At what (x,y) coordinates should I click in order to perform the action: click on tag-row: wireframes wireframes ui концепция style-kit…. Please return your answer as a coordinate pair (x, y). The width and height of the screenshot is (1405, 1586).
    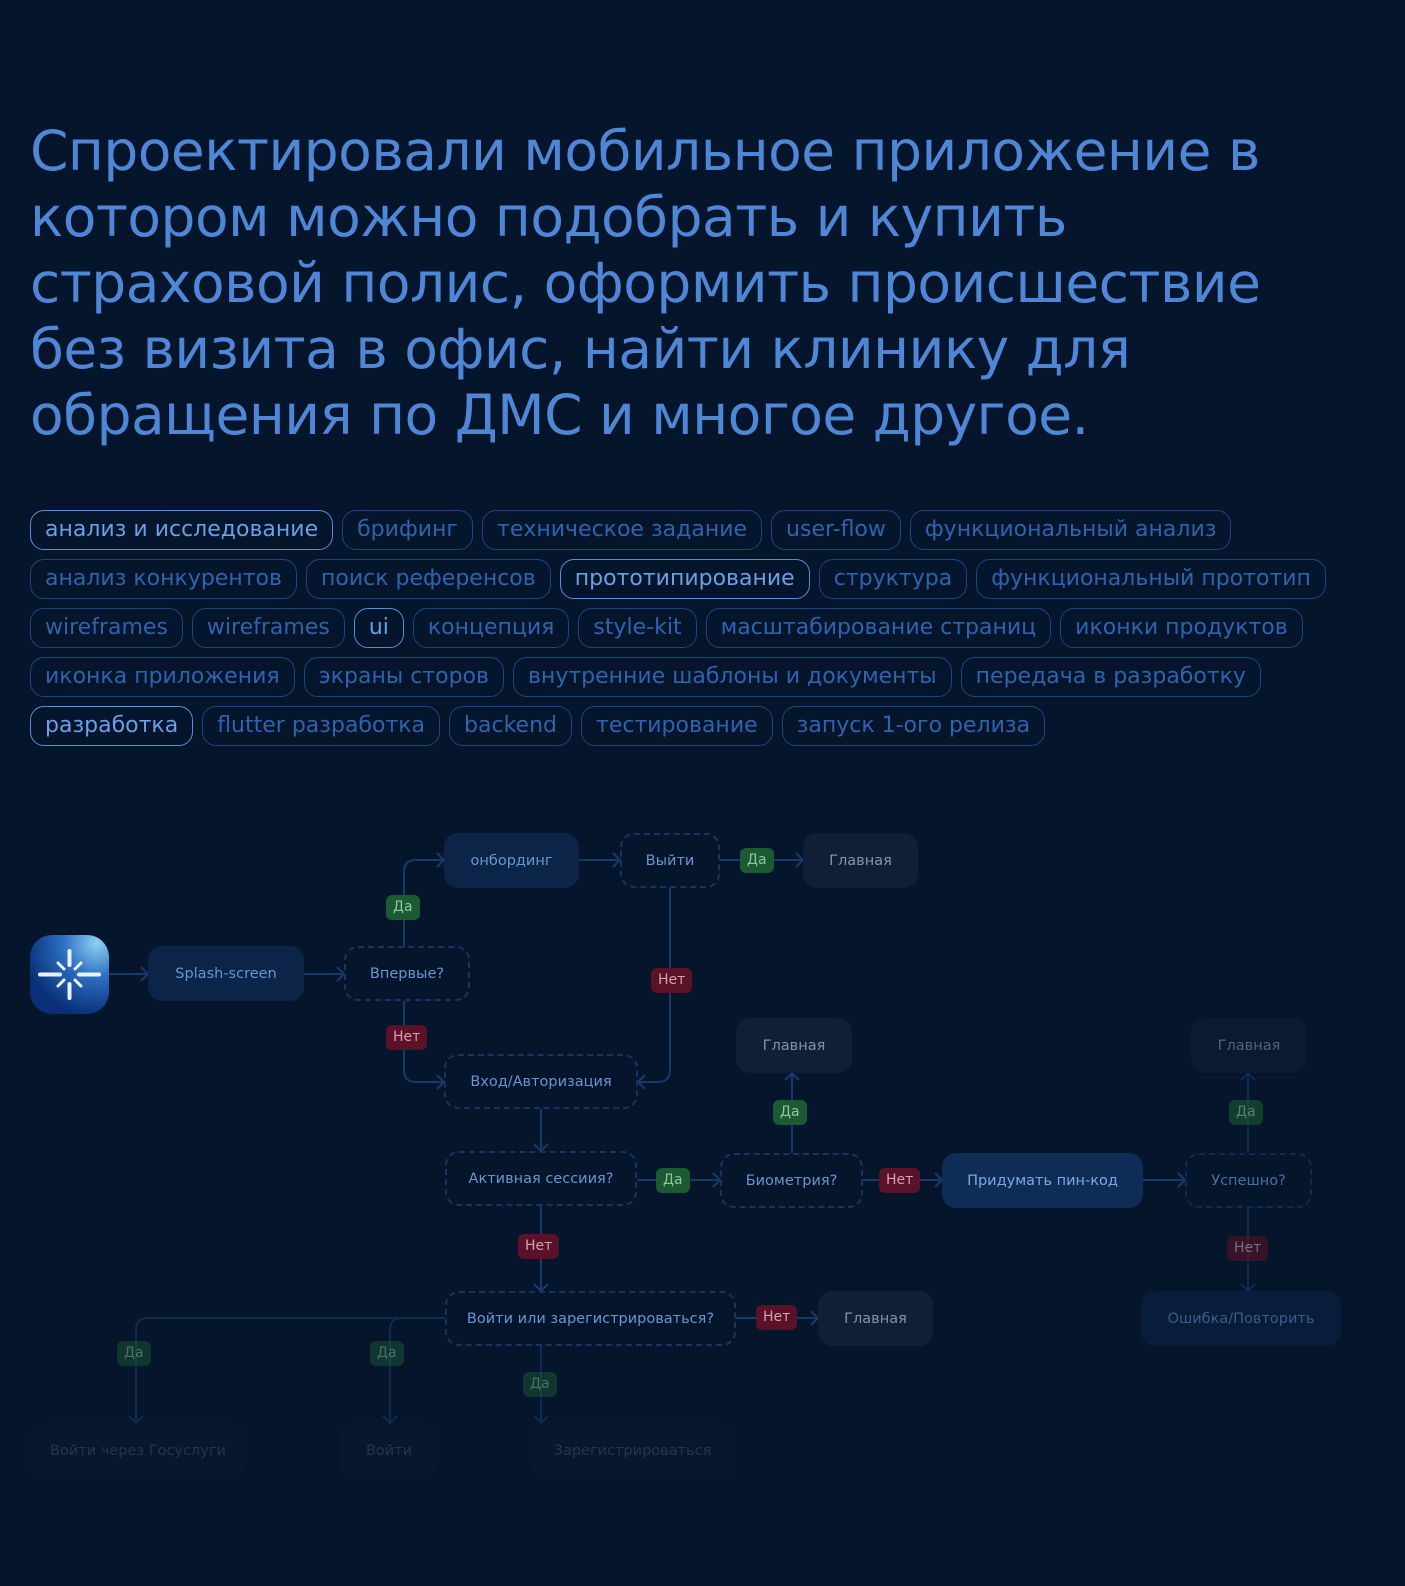
    Looking at the image, I should click on (710, 628).